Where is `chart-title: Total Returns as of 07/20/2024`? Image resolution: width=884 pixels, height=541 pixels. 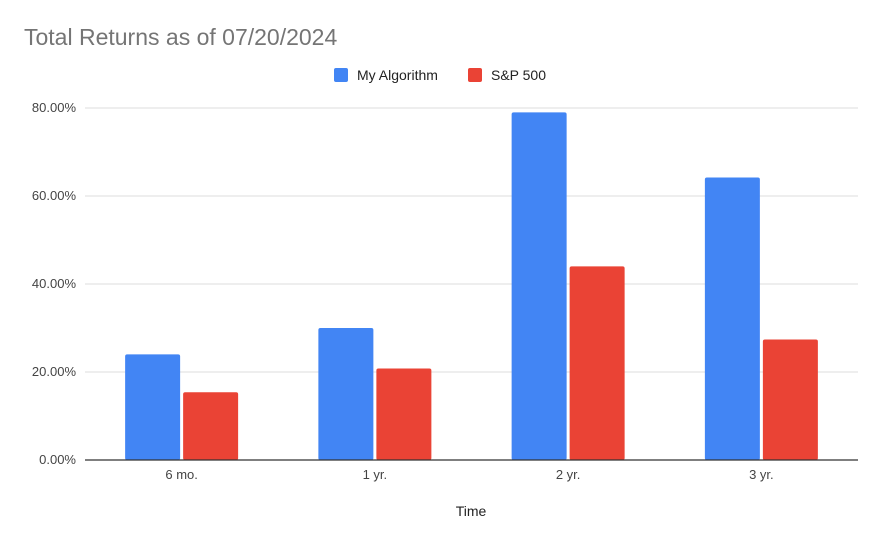 chart-title: Total Returns as of 07/20/2024 is located at coordinates (180, 37).